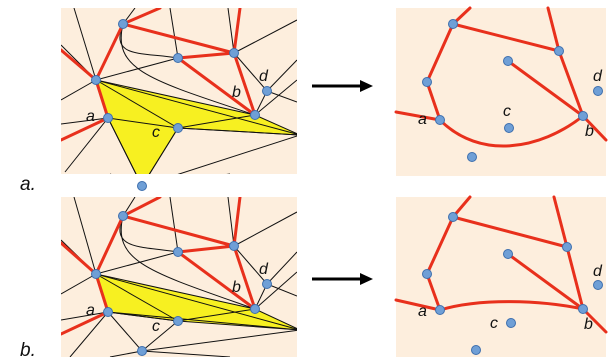 Image resolution: width=611 pixels, height=362 pixels. I want to click on points-b-left, so click(181, 283).